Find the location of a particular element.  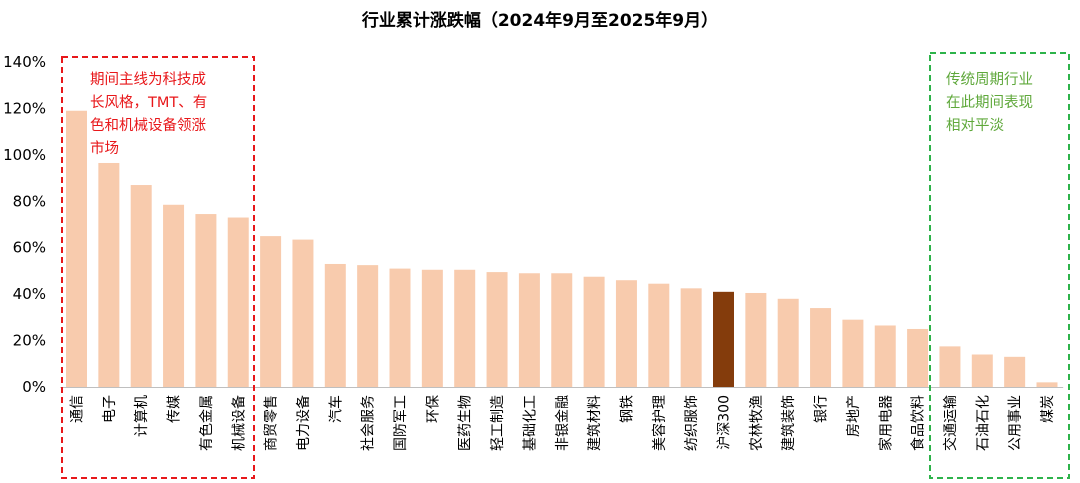

x-tick-label: 轻工制造 is located at coordinates (498, 423).